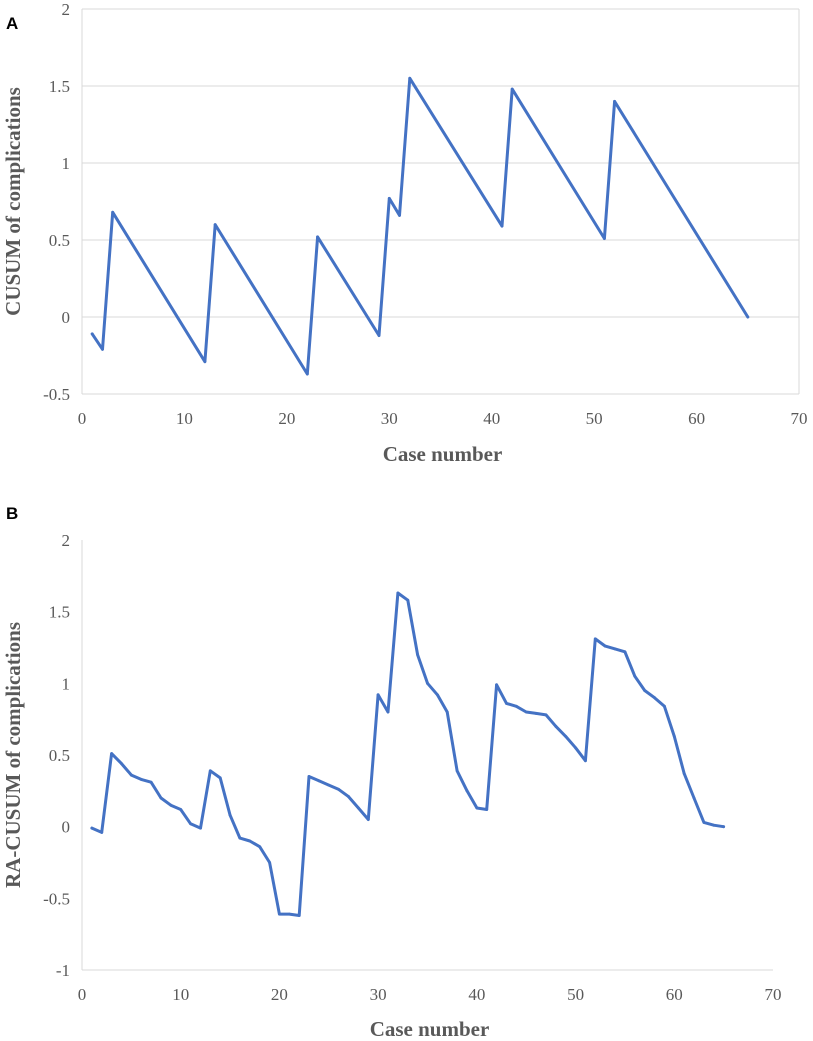 The image size is (813, 1041). I want to click on panel-b-letter: B, so click(12, 513).